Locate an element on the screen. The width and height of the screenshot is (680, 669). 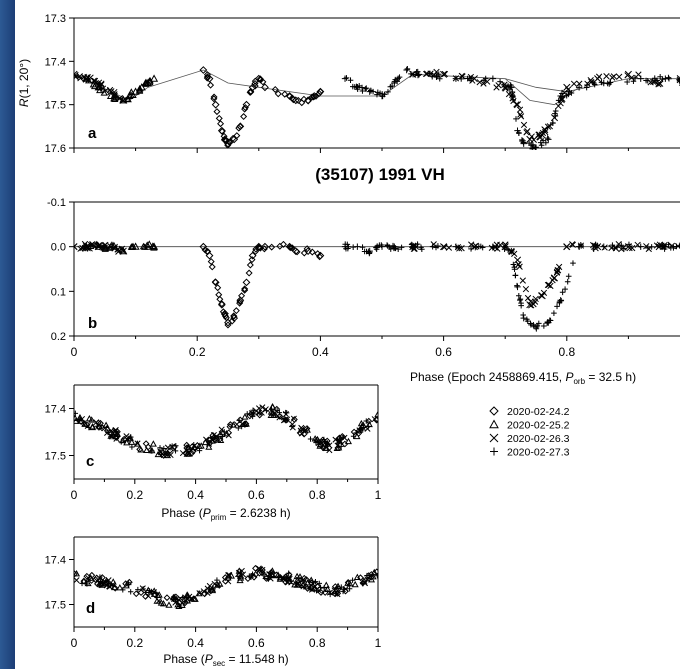
y-tick-label: -0.1 is located at coordinates (56, 203).